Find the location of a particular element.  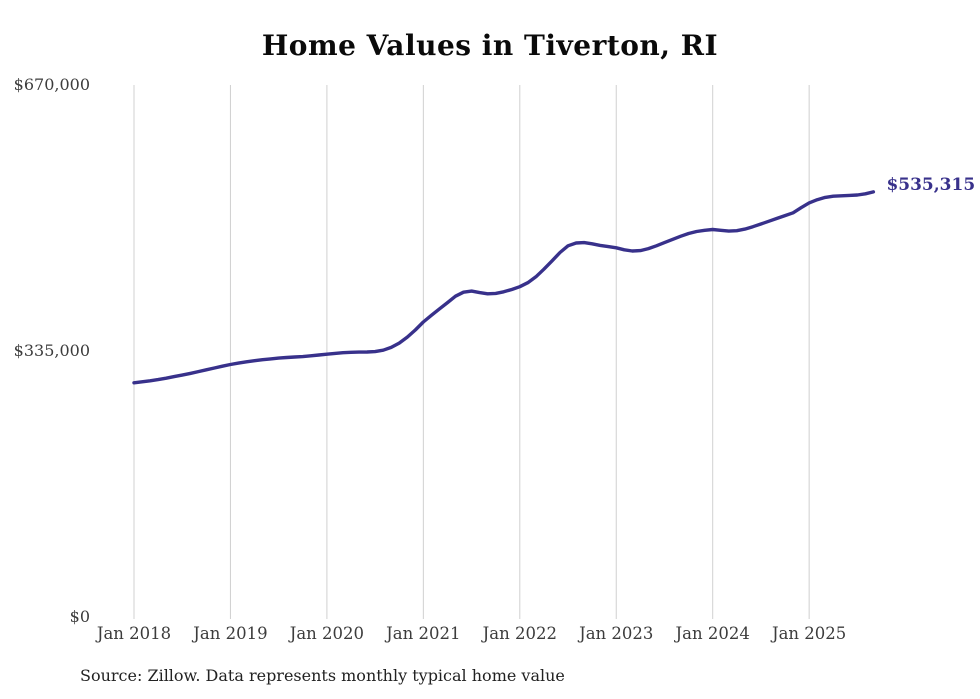

x-axis-label-jan-2022: Jan 2022 is located at coordinates (519, 633).